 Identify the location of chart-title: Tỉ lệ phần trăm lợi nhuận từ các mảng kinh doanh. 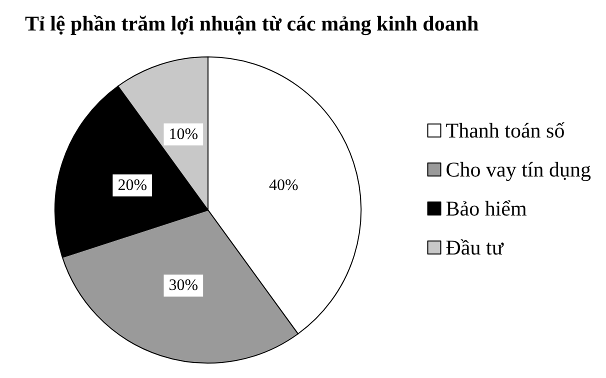
(252, 24).